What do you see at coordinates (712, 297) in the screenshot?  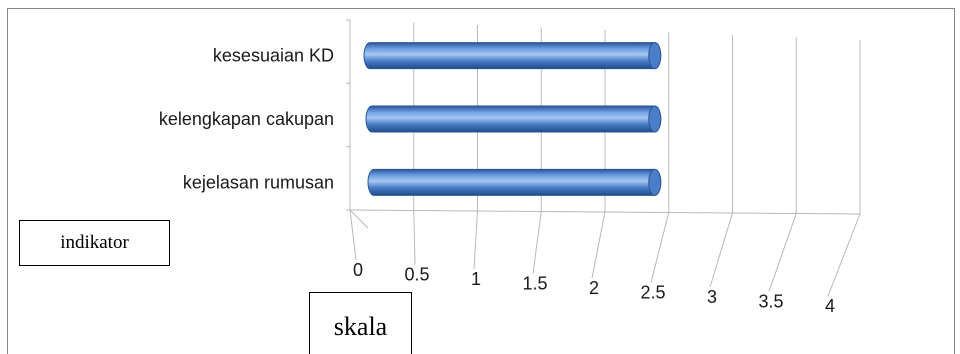 I see `x-tick-label: 3` at bounding box center [712, 297].